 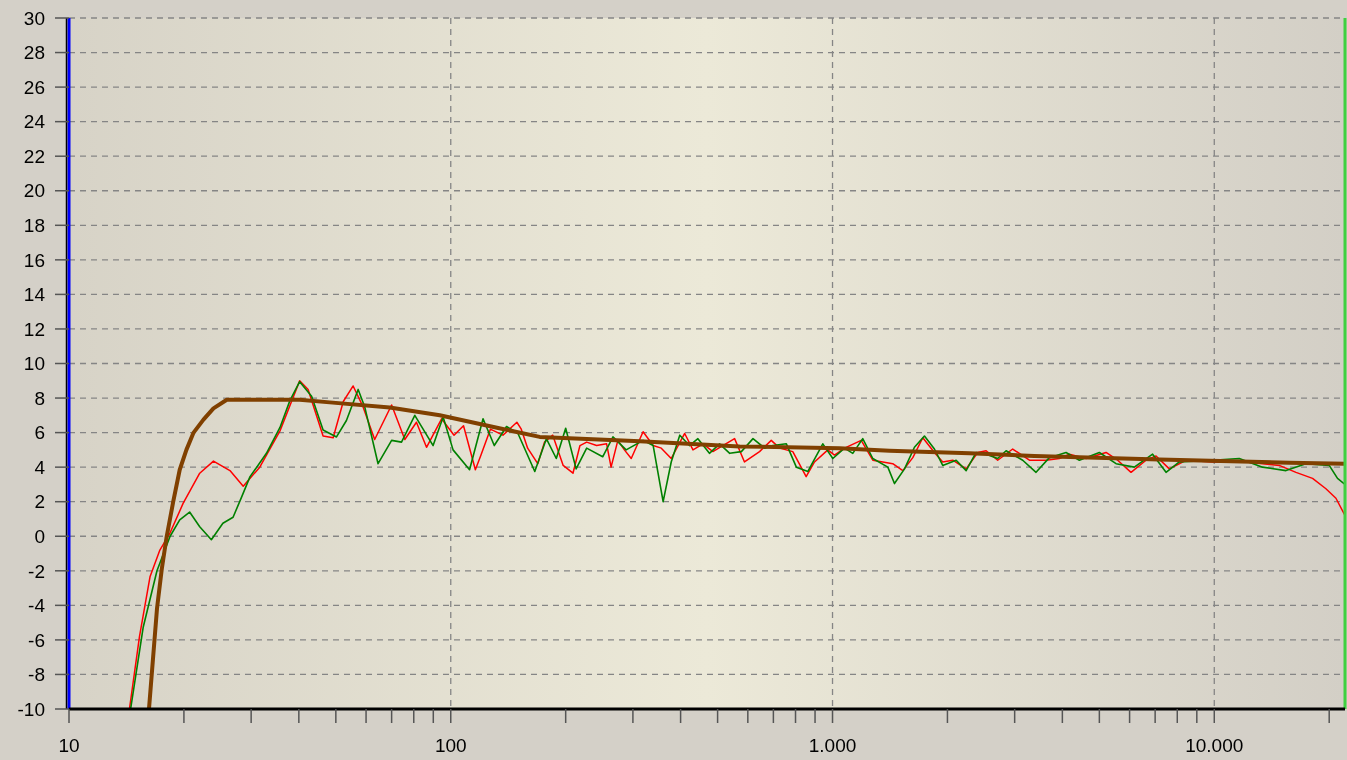 I want to click on x-tick-label: 10, so click(x=69, y=746).